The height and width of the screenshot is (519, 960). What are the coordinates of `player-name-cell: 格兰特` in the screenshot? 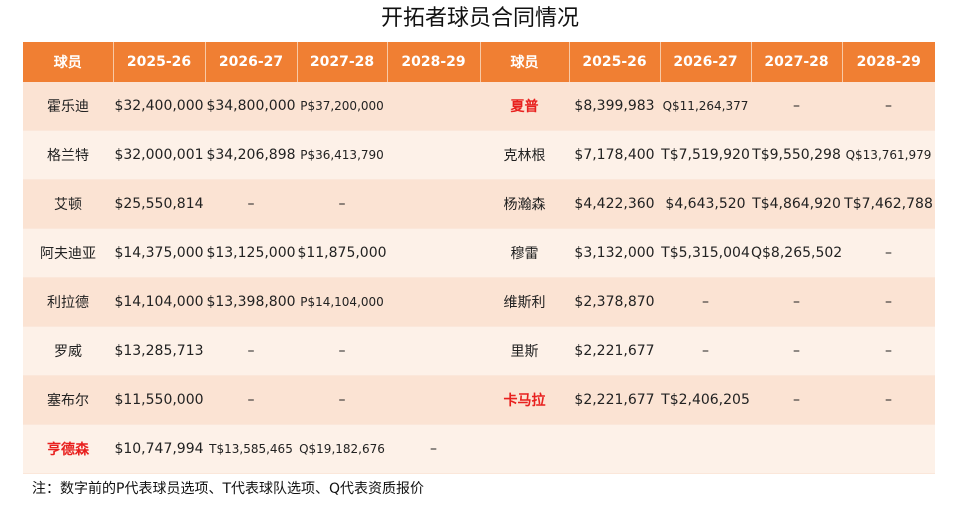 It's located at (68, 155).